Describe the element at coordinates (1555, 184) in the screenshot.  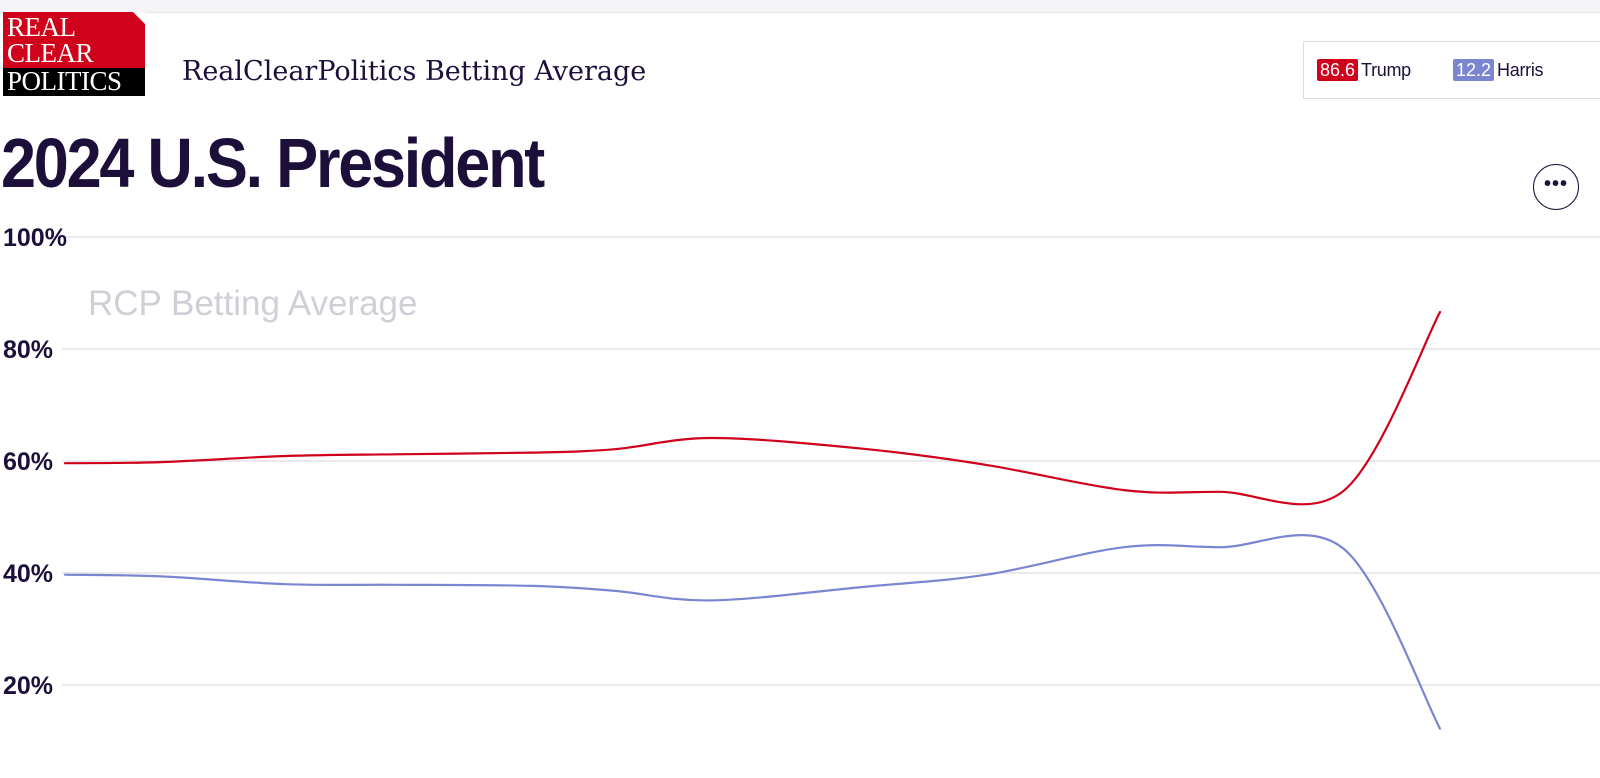
I see `more-horizontal-icon: •••` at that location.